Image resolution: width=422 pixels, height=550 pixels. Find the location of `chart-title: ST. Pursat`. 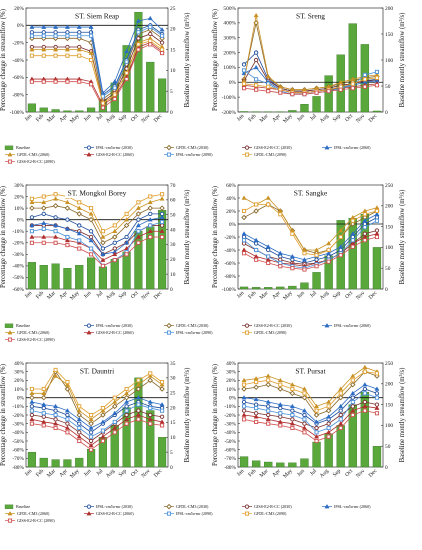

chart-title: ST. Pursat is located at coordinates (310, 371).